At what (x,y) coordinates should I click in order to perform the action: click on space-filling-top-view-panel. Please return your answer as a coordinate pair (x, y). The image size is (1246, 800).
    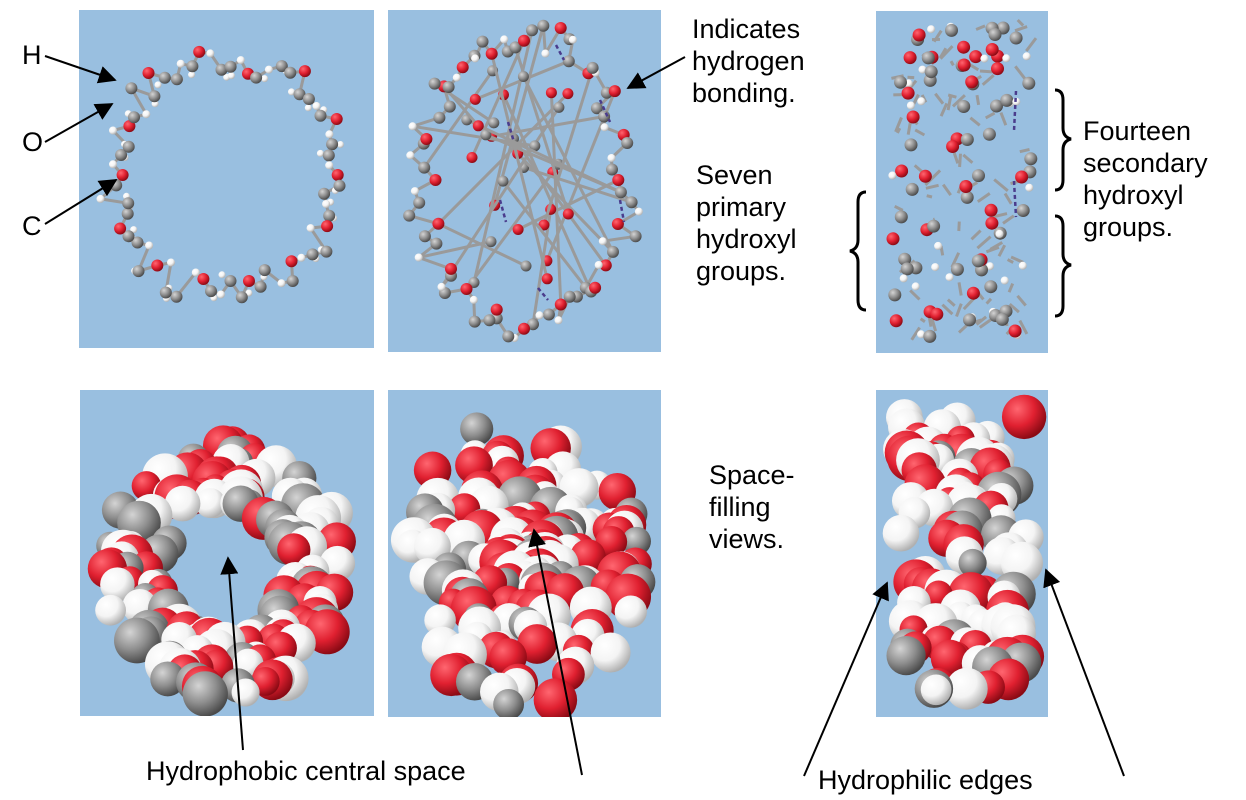
    Looking at the image, I should click on (227, 553).